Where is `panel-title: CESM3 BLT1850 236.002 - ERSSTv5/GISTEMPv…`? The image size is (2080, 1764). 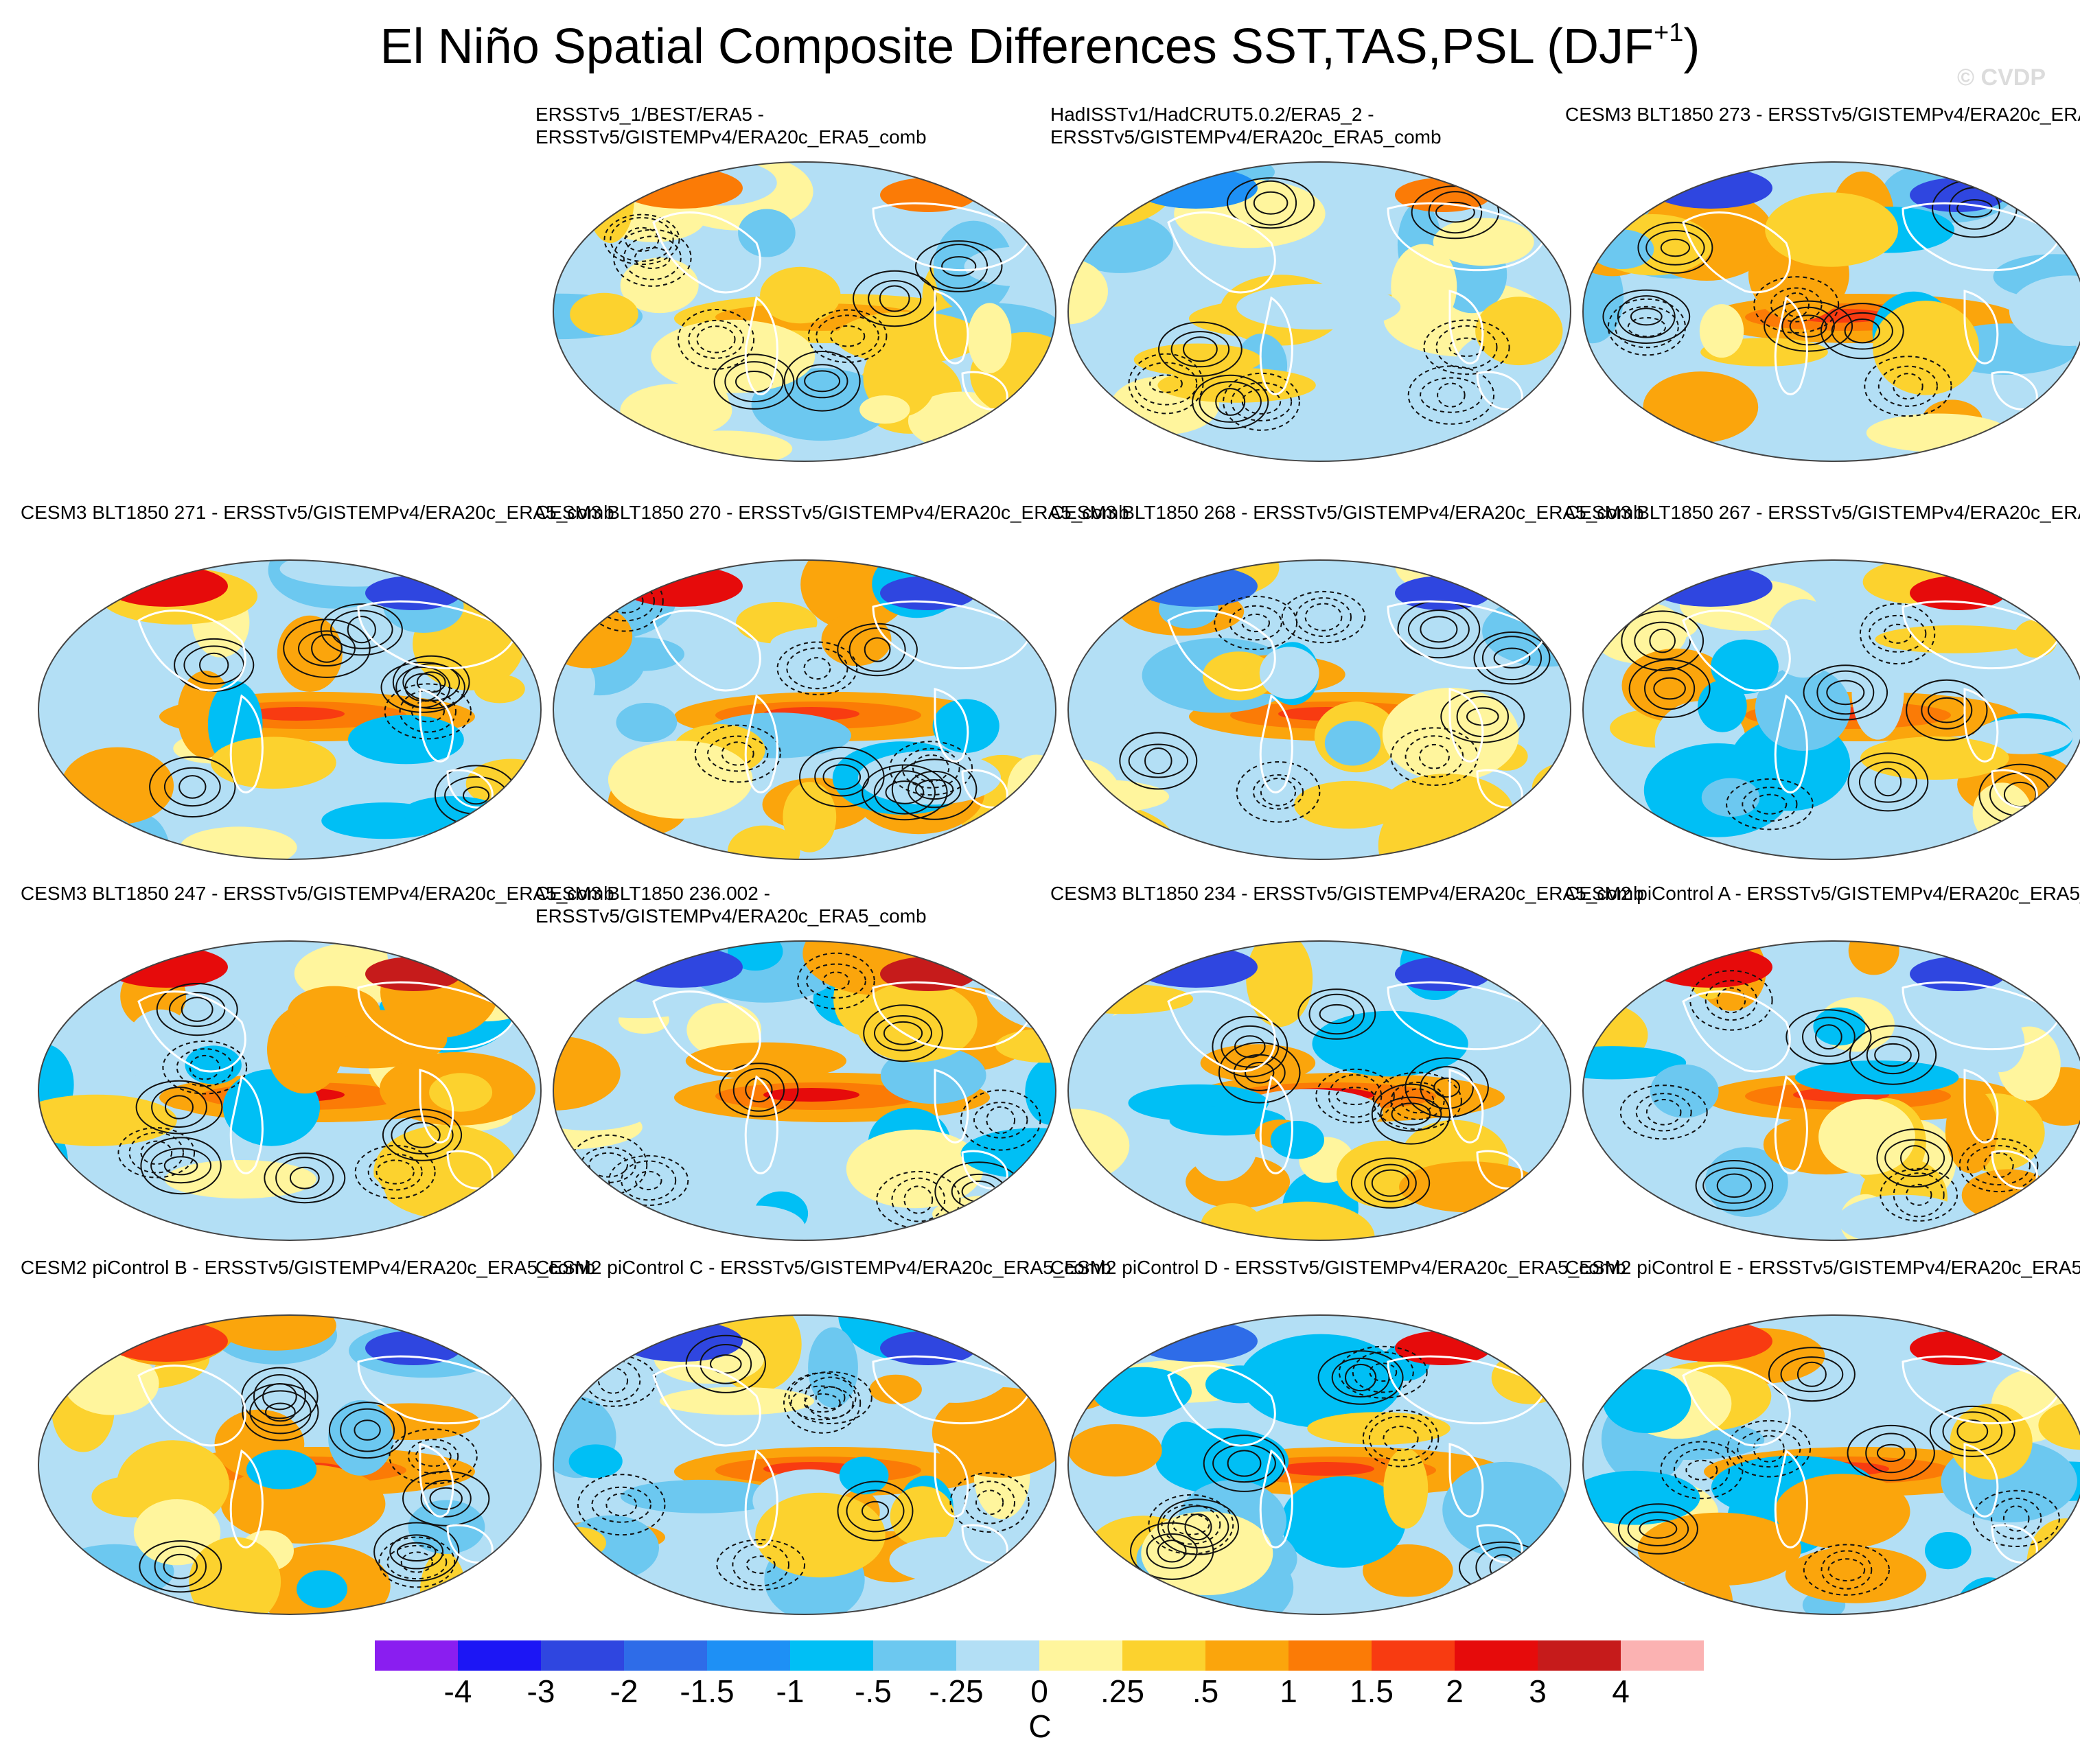
panel-title: CESM3 BLT1850 236.002 - ERSSTv5/GISTEMPv… is located at coordinates (731, 905).